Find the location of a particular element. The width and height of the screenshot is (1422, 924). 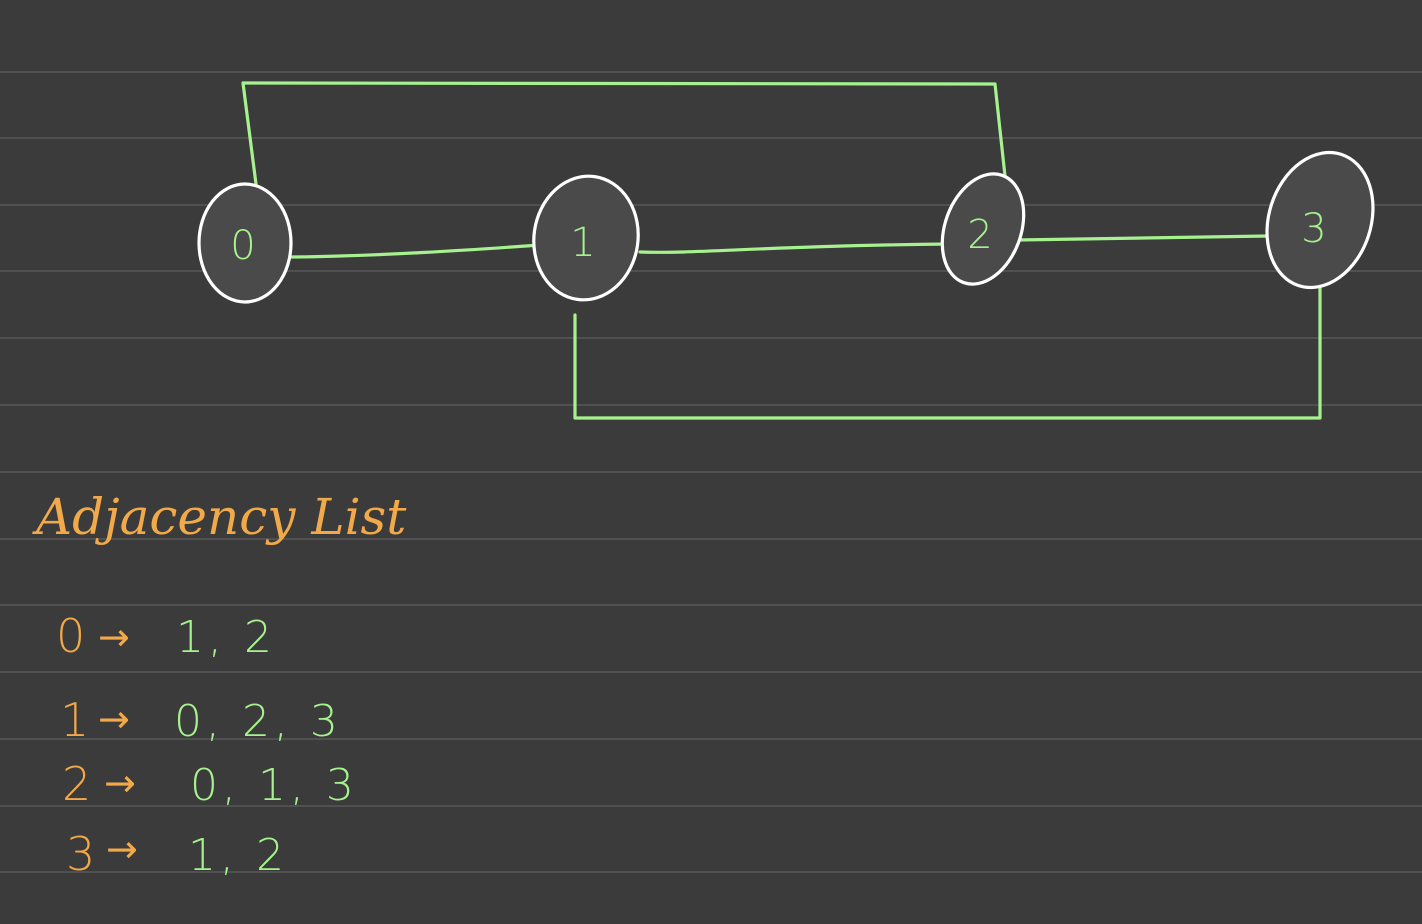

row-vertex: 0 is located at coordinates (70, 636).